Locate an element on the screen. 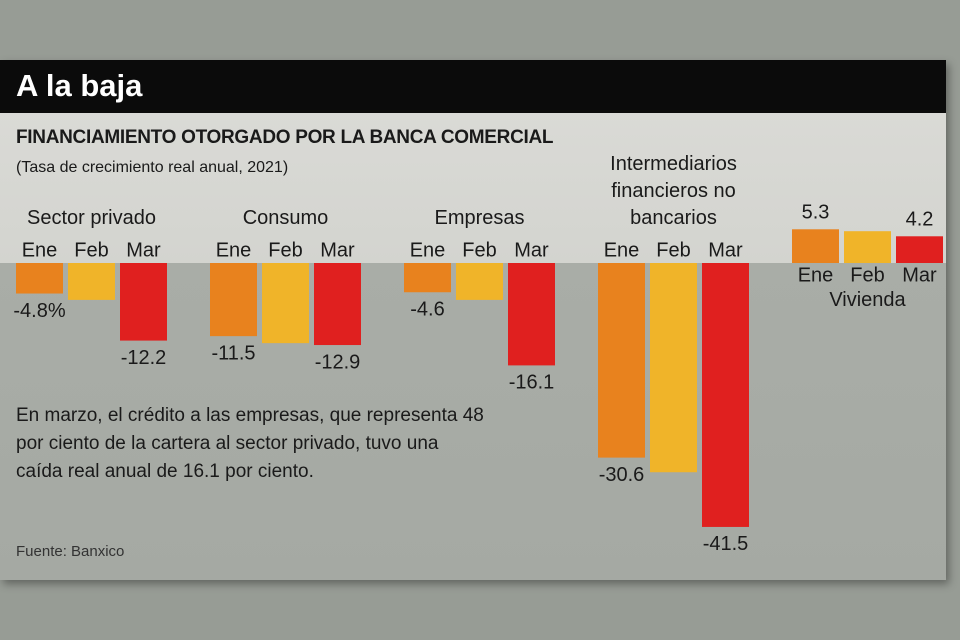  title: A la baja is located at coordinates (79, 85).